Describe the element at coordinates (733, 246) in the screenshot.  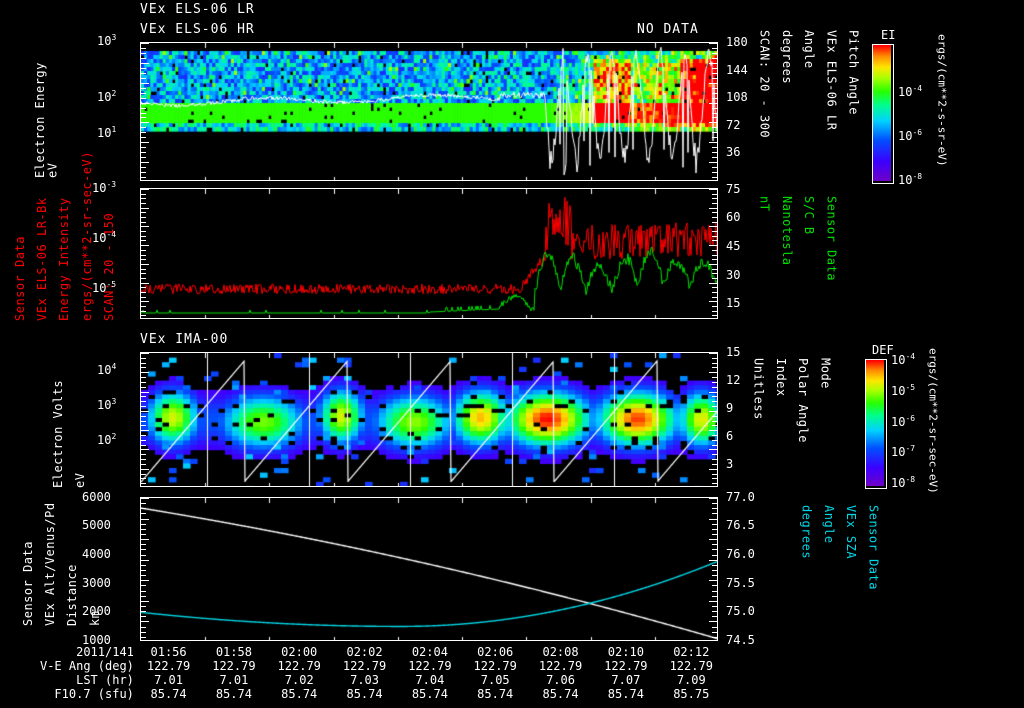
I see `panel2-rtick-45: 45` at that location.